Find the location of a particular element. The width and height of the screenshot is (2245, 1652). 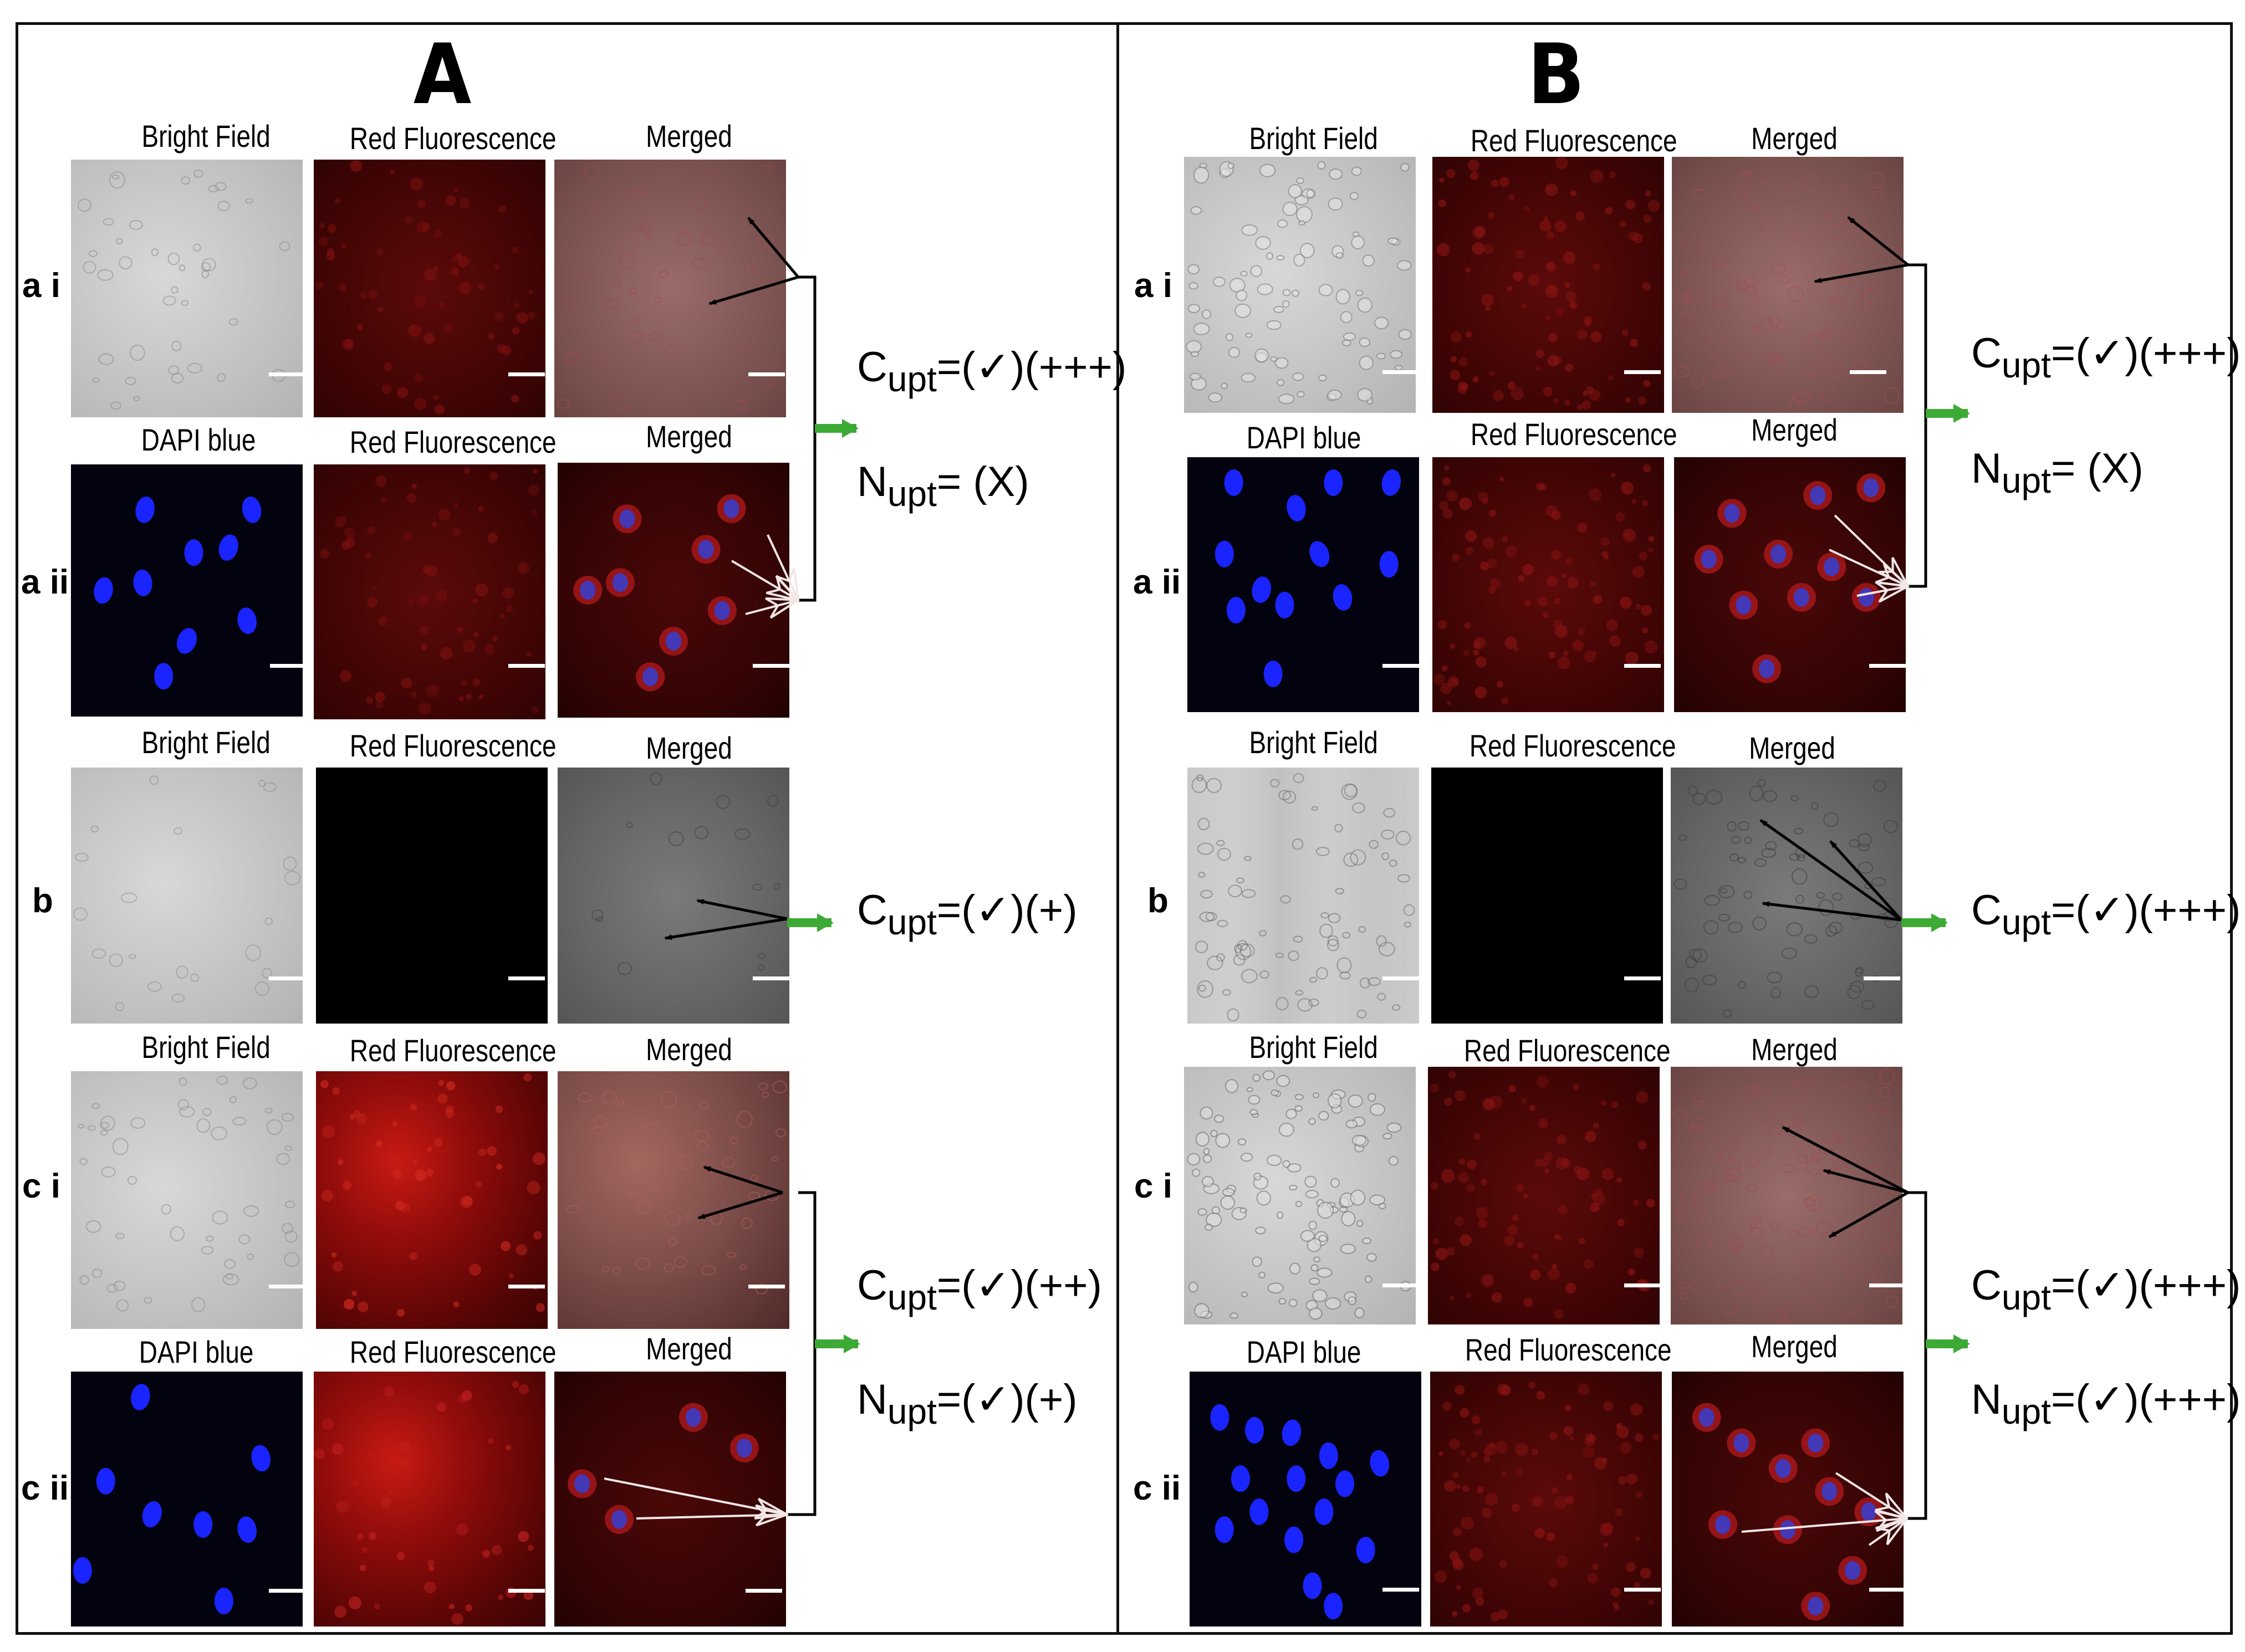

merged-image is located at coordinates (673, 896).